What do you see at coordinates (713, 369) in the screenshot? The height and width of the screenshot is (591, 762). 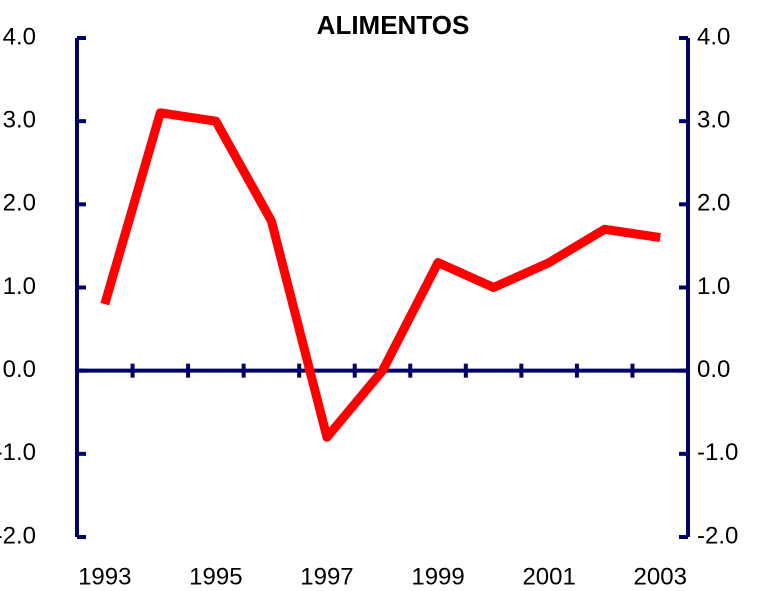 I see `y2-tick-label: 0.0` at bounding box center [713, 369].